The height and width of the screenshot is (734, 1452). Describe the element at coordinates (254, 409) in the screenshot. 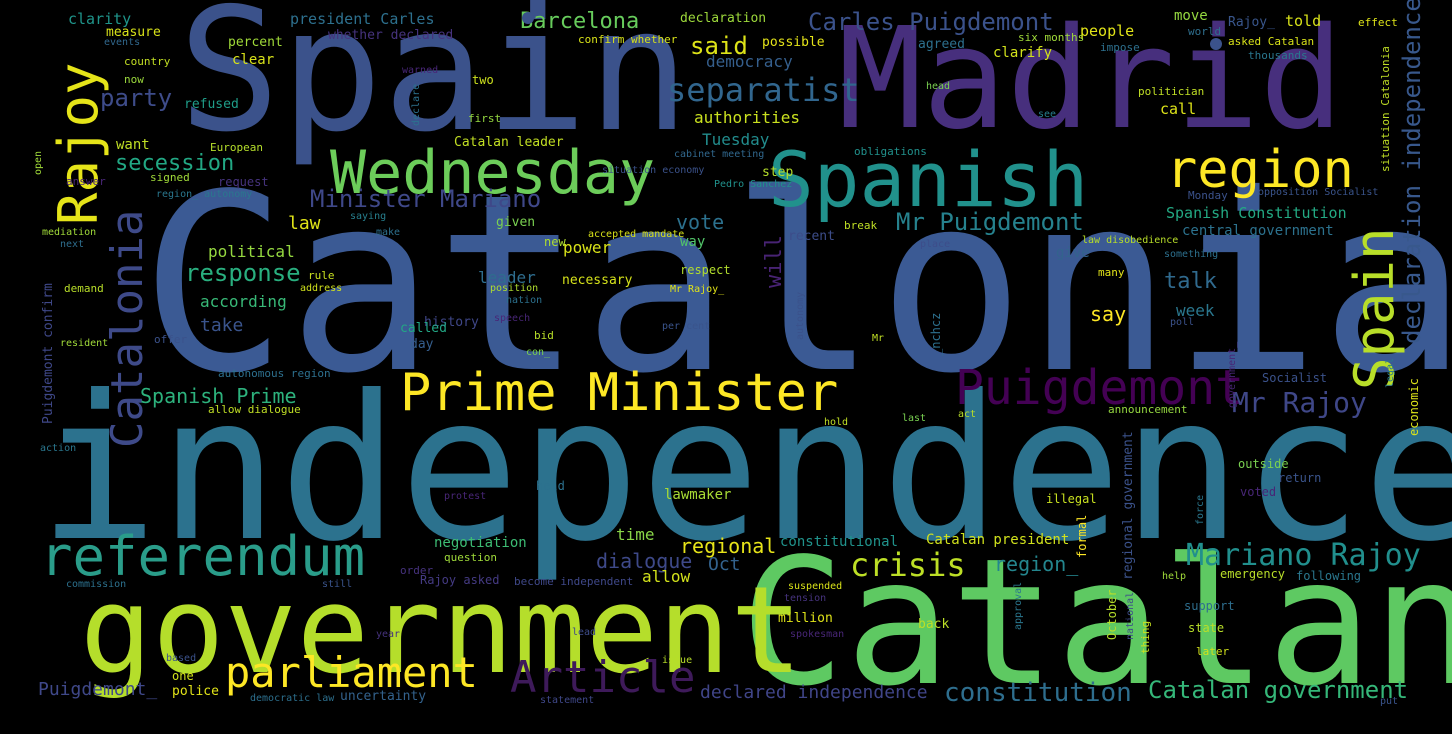

I see `word-allow-dialogue: allow dialogue` at that location.